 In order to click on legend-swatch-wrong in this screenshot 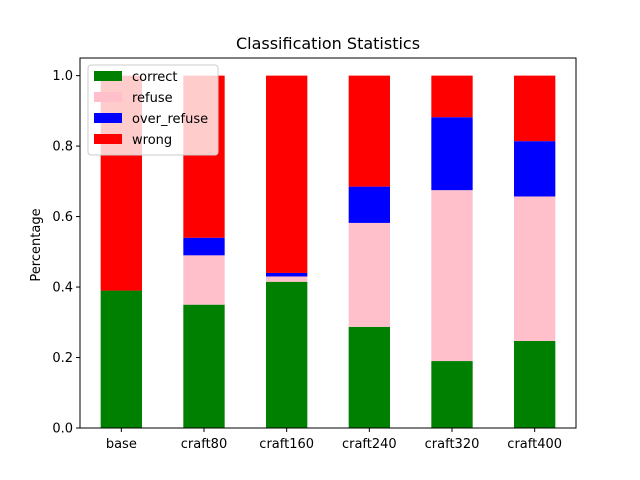, I will do `click(108, 139)`.